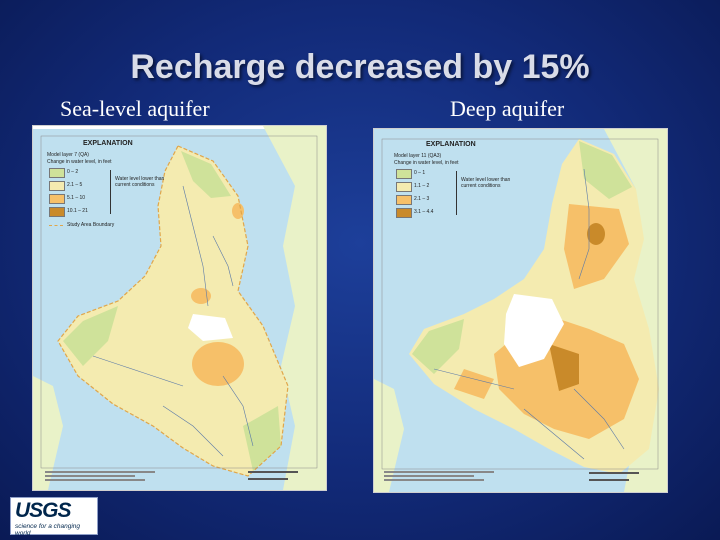 This screenshot has height=540, width=720. What do you see at coordinates (76, 198) in the screenshot?
I see `legend-label-2: 5.1 – 10` at bounding box center [76, 198].